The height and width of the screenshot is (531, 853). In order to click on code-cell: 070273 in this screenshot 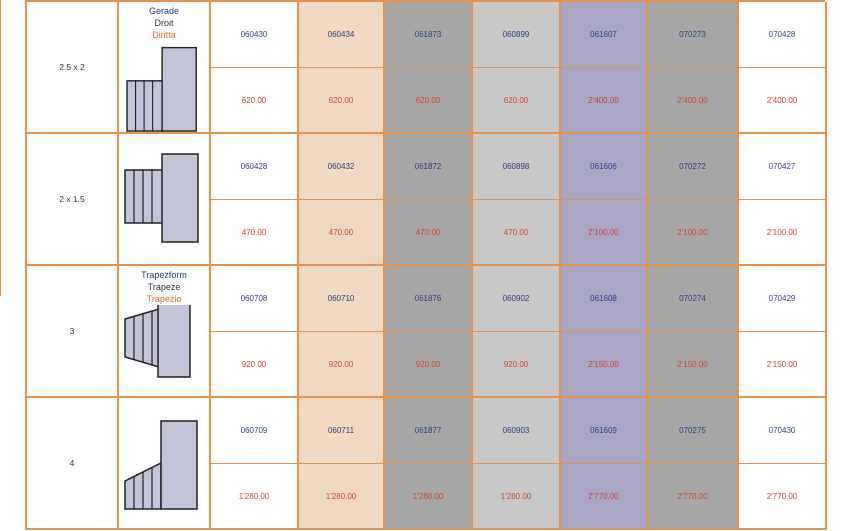, I will do `click(693, 35)`.